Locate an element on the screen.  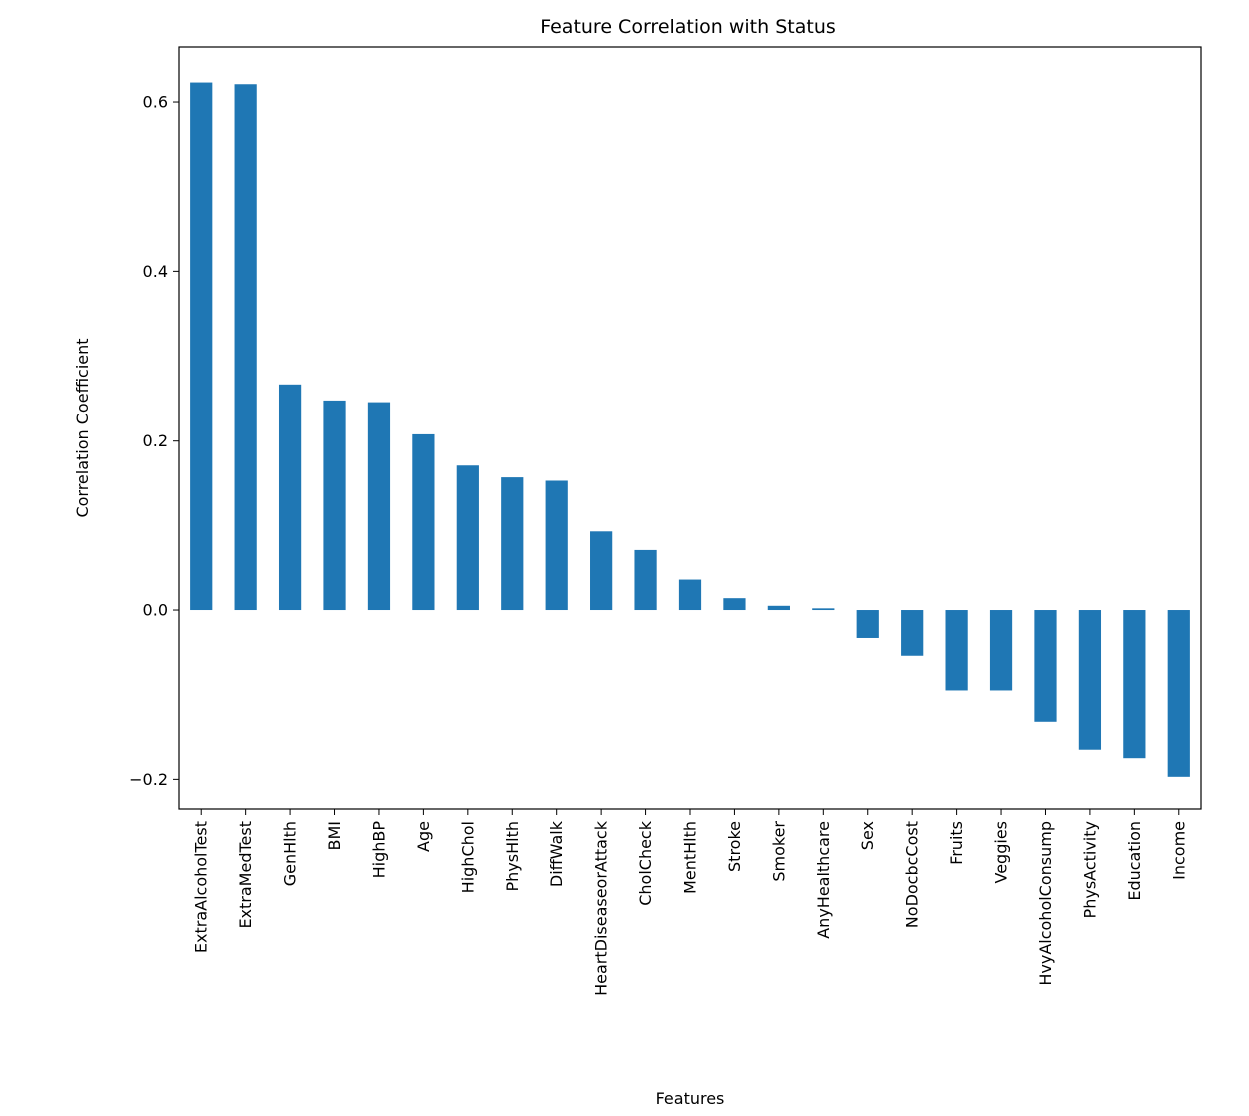
y-tick-label: −0.2 is located at coordinates (148, 779).